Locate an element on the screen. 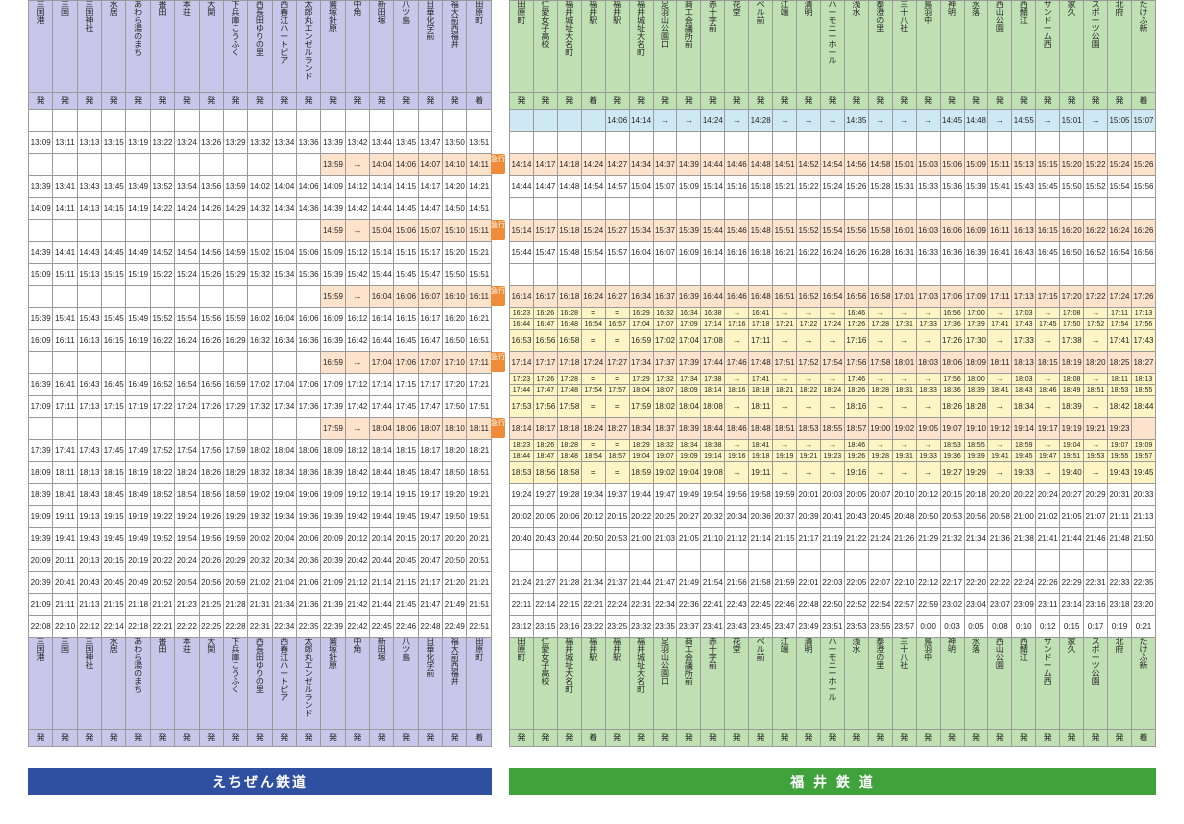 The width and height of the screenshot is (1184, 824). time-cell: 15:11 is located at coordinates (479, 230).